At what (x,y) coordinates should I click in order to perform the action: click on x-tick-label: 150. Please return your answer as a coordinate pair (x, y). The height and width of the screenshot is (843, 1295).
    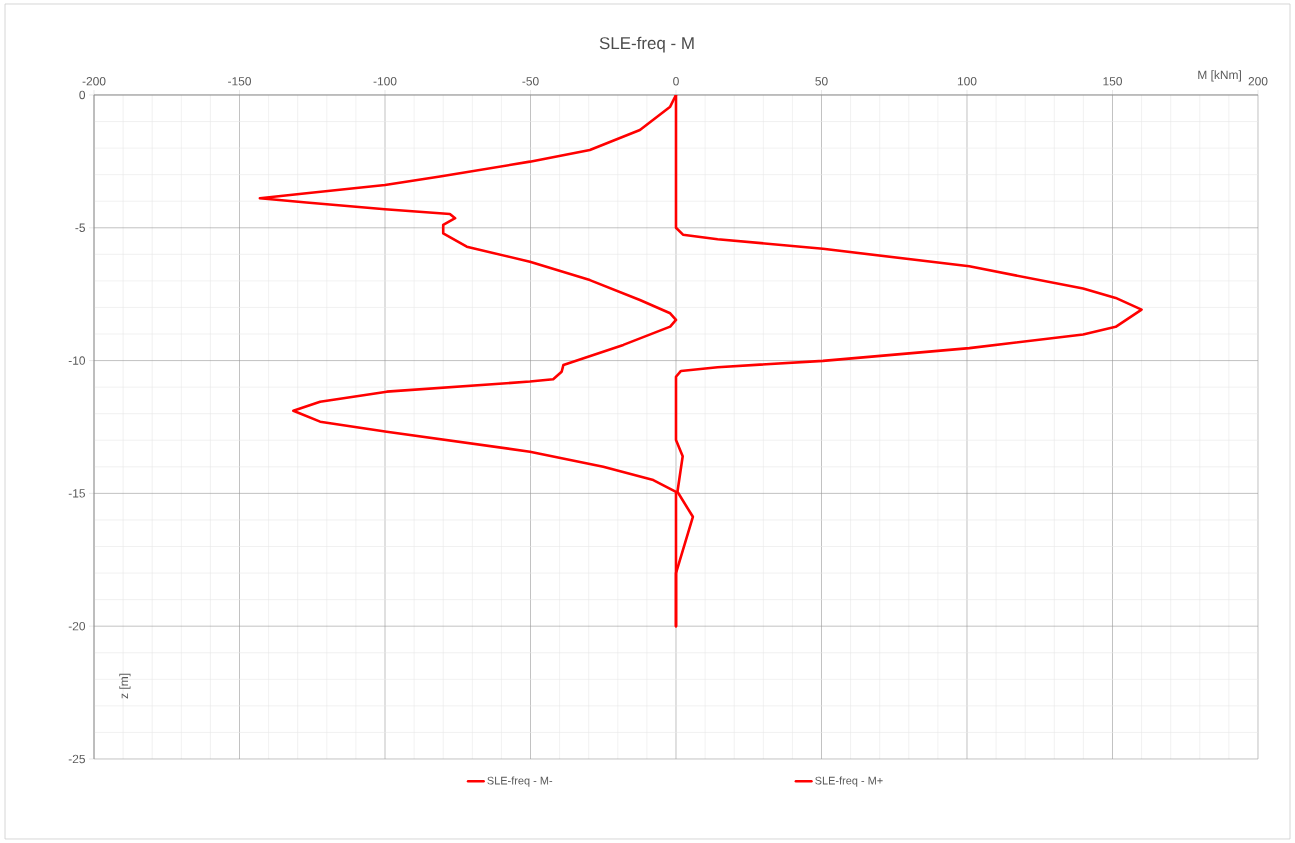
    Looking at the image, I should click on (1112, 81).